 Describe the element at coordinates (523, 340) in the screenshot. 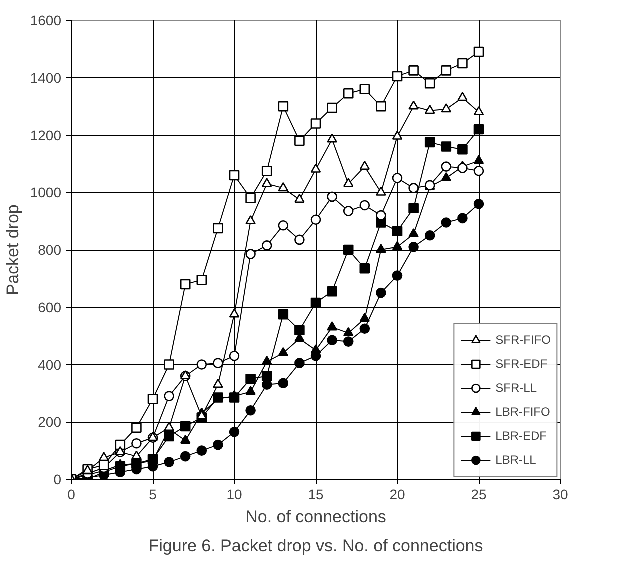

I see `legend-label: SFR-FIFO` at that location.